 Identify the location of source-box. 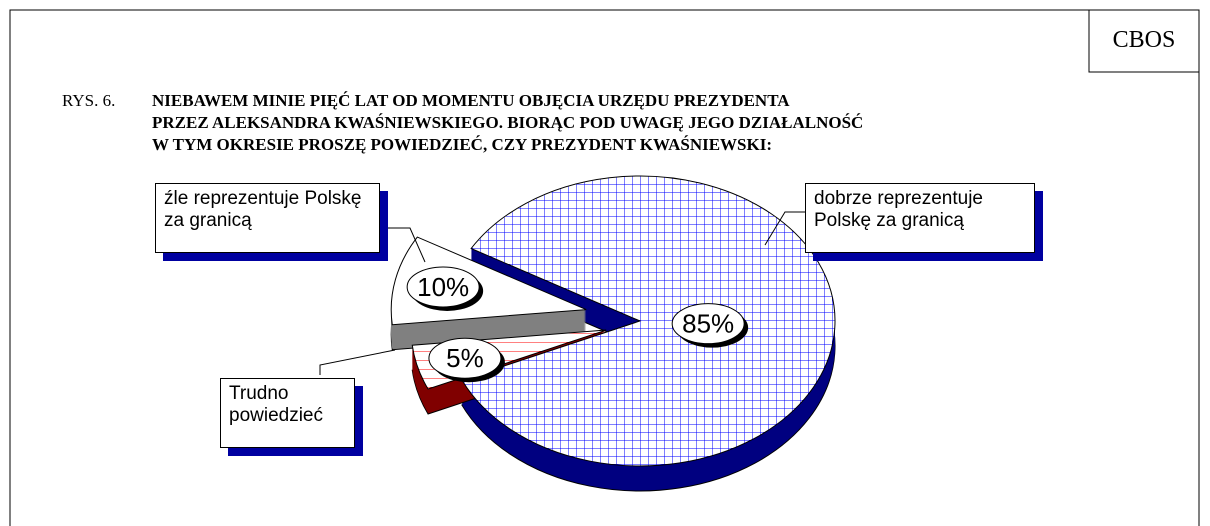
(1144, 41).